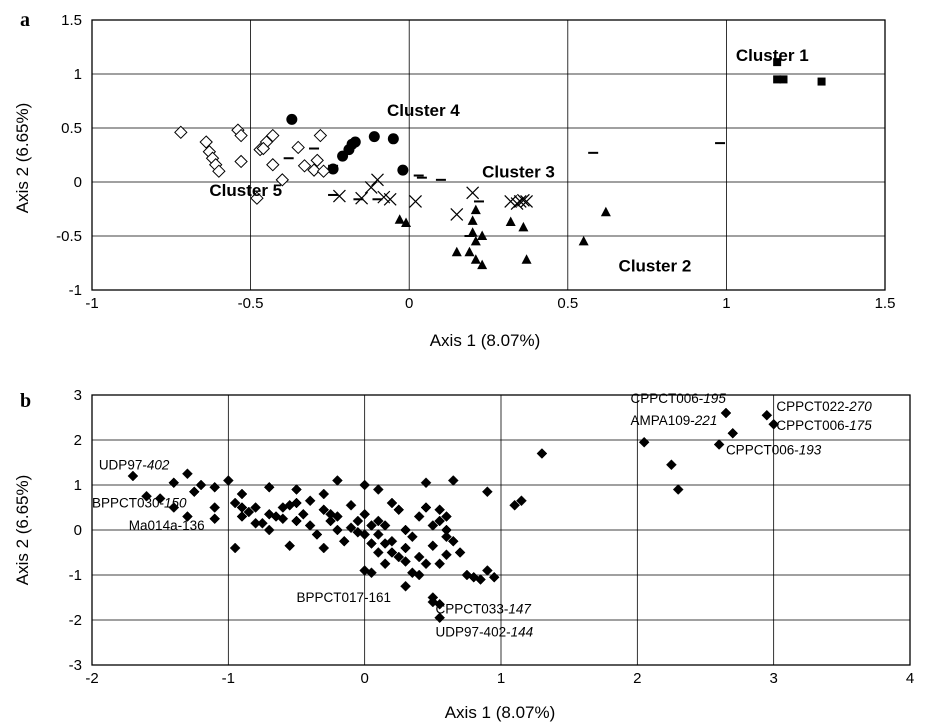 This screenshot has width=925, height=726. I want to click on y-tick-label: 0, so click(78, 182).